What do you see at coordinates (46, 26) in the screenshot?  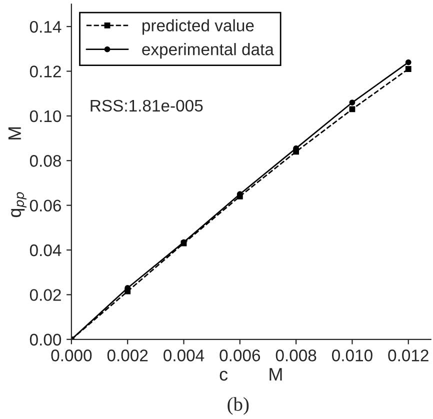 I see `y-tick-label: 0.14` at bounding box center [46, 26].